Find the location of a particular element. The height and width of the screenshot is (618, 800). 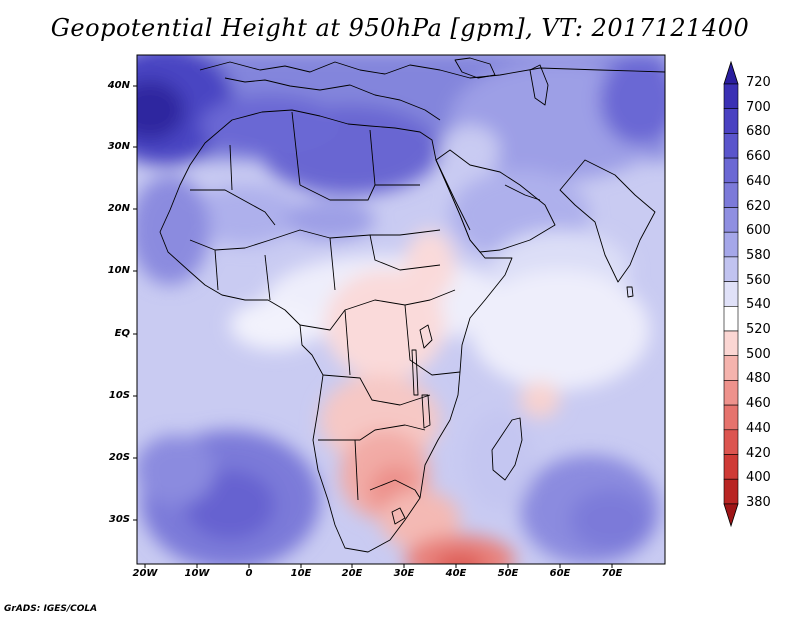

colorbar-label: 380 is located at coordinates (758, 502).